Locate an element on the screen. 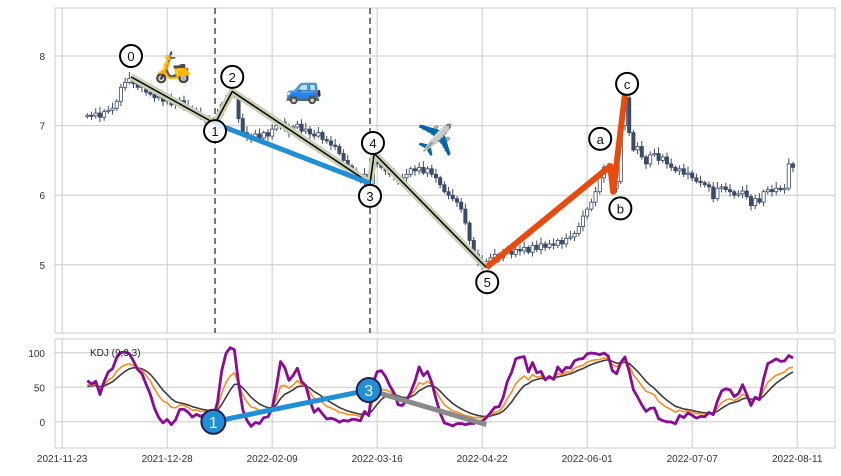 The image size is (841, 476). kdj-d-line is located at coordinates (440, 388).